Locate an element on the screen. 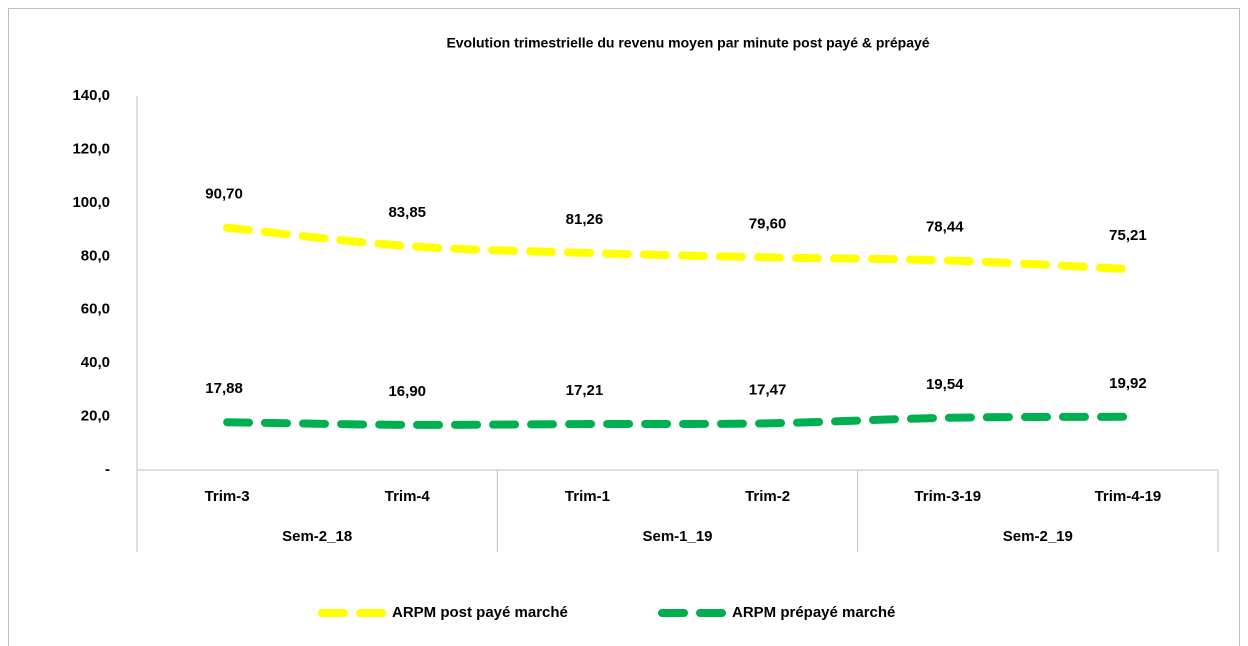 This screenshot has width=1248, height=646. x-tick-label: Trim-4-19 is located at coordinates (1128, 496).